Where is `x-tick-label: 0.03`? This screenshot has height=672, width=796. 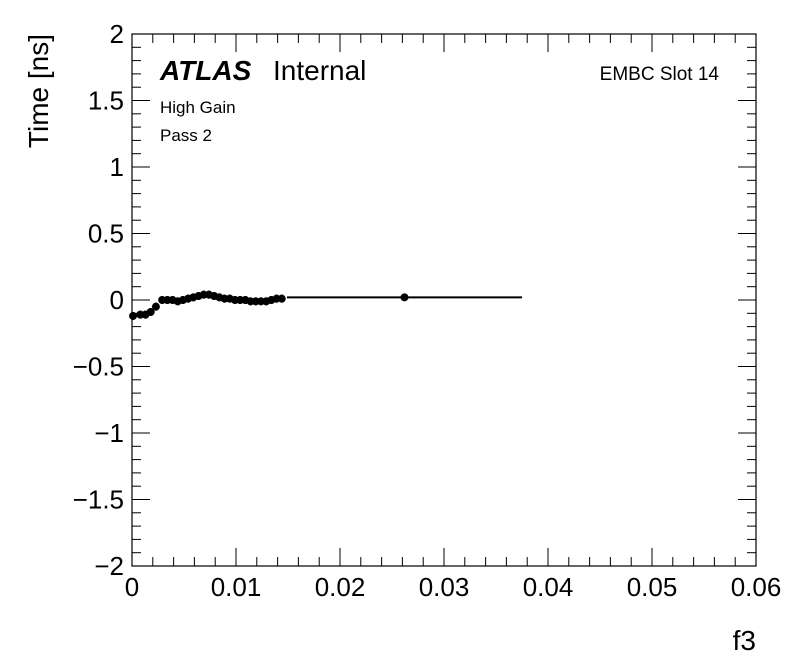
x-tick-label: 0.03 is located at coordinates (444, 587).